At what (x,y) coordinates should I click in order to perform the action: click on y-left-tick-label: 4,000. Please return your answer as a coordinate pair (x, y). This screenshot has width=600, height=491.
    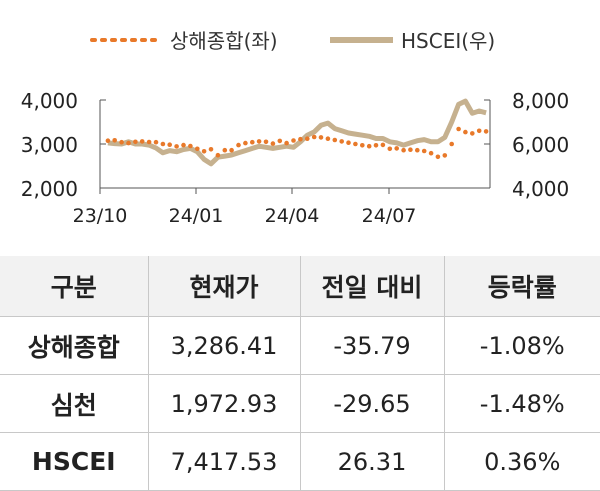
    Looking at the image, I should click on (49, 101).